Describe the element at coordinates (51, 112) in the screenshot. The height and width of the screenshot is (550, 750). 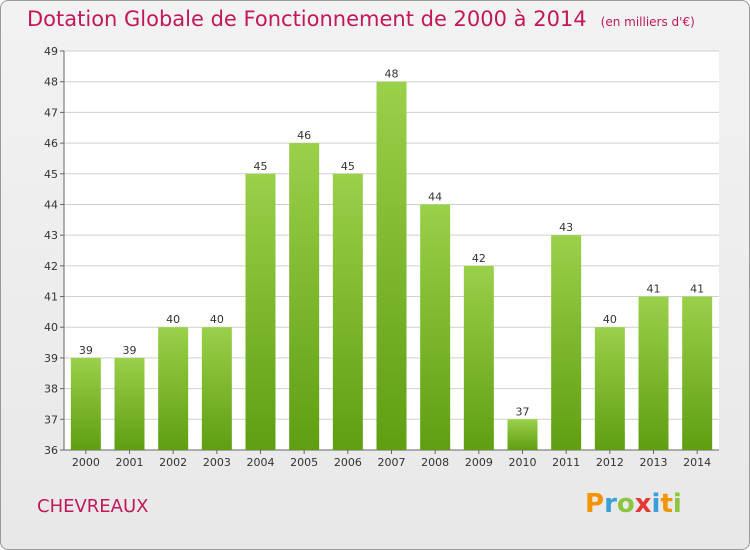
I see `y-tick-label: 47` at that location.